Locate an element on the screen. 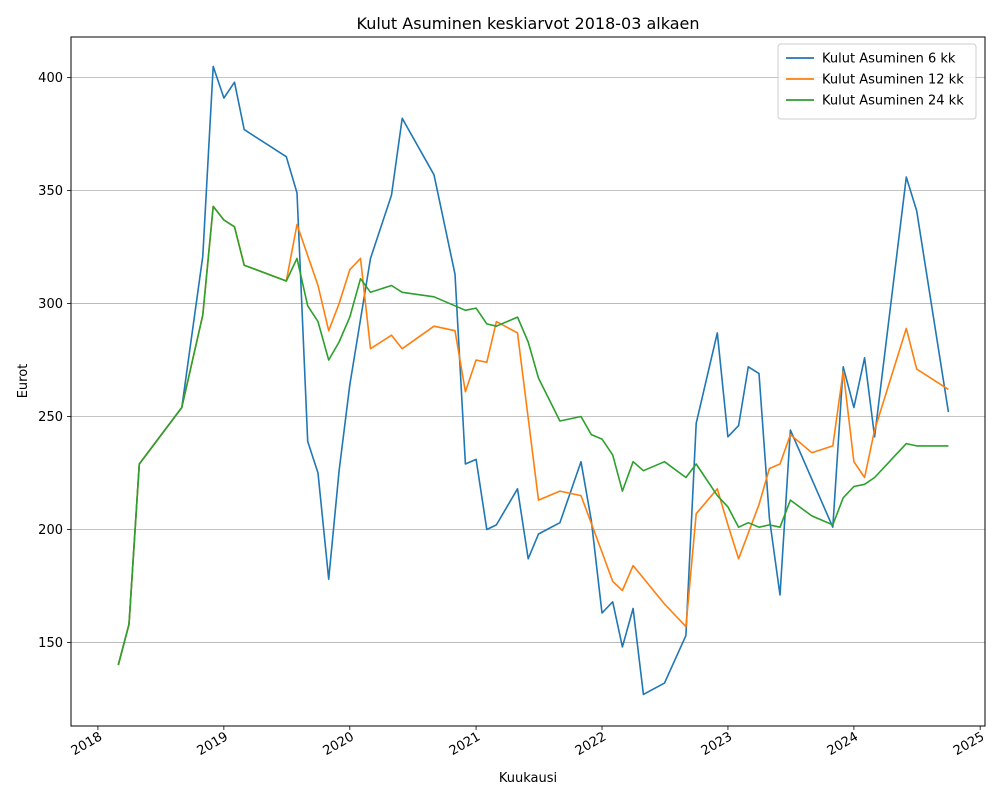 This screenshot has width=1000, height=800. y-axis-title: Eurot is located at coordinates (23, 381).